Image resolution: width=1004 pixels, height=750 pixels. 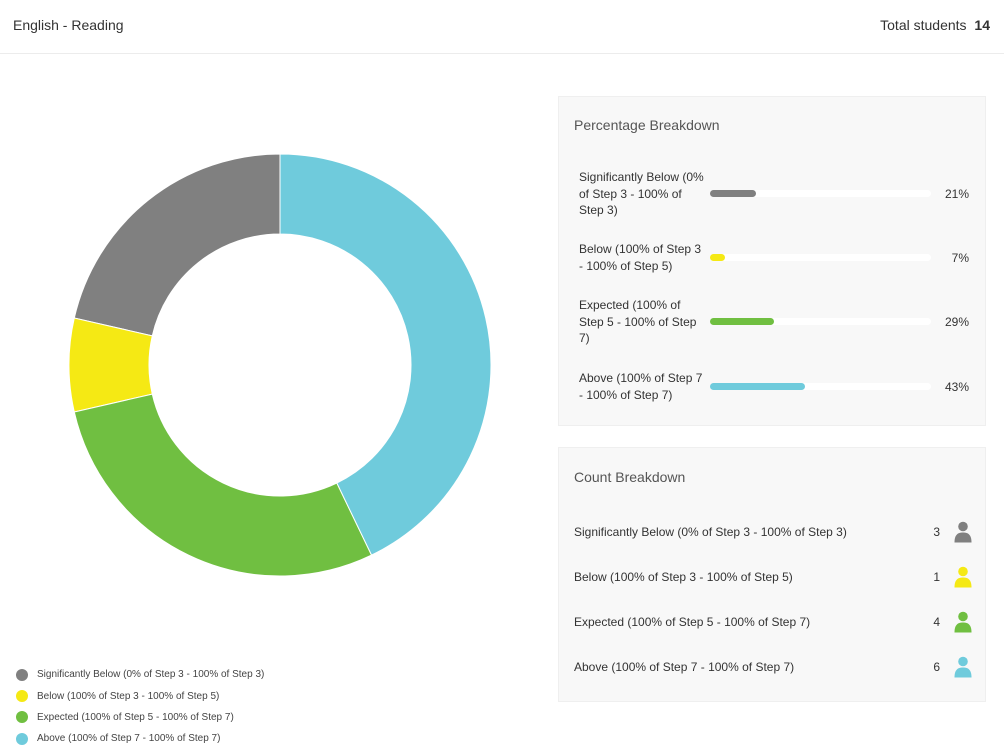 I want to click on percentage-breakdown-title: Percentage Breakdown, so click(x=647, y=125).